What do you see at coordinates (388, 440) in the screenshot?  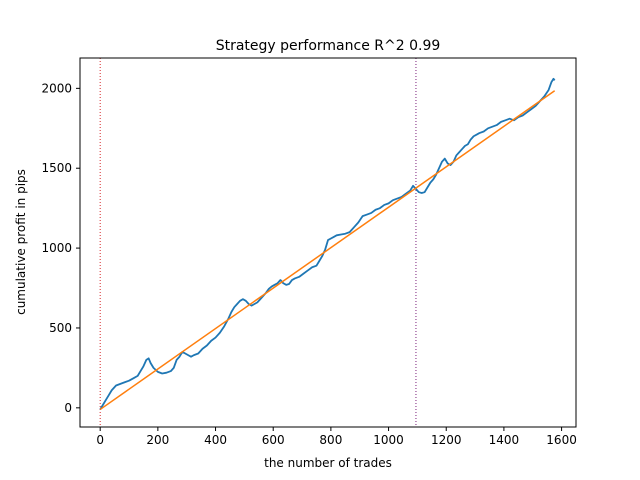 I see `x-tick-label: 1000` at bounding box center [388, 440].